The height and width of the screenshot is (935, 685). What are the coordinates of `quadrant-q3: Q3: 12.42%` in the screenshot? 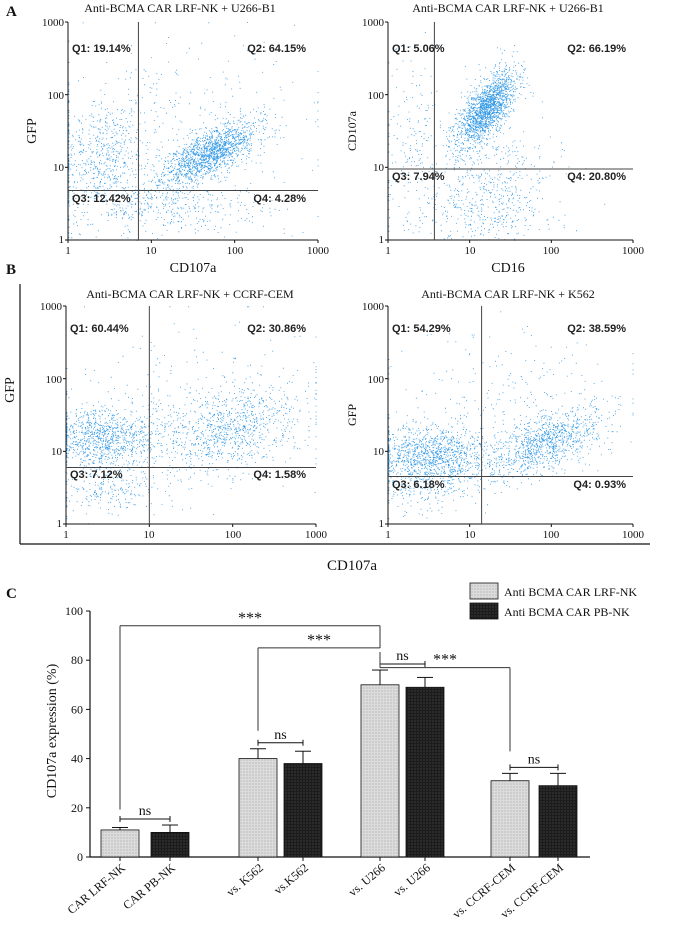 It's located at (101, 199).